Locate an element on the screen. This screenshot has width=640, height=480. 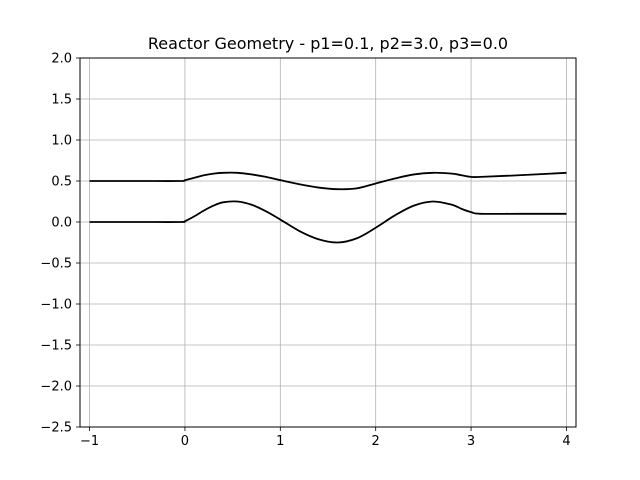
y-tick-label: −1.5 is located at coordinates (56, 346).